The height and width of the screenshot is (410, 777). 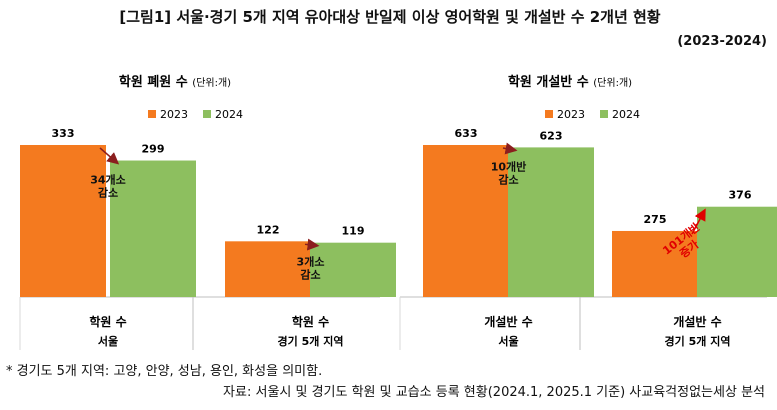 What do you see at coordinates (63, 133) in the screenshot?
I see `data-label: 333` at bounding box center [63, 133].